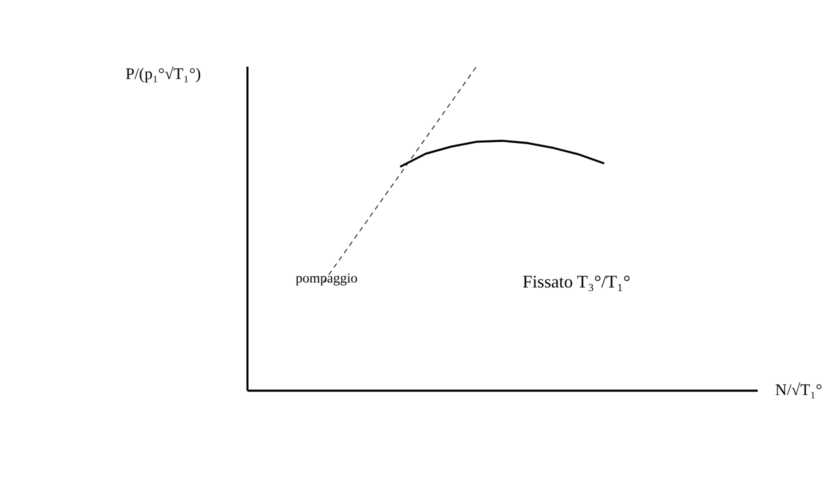 This screenshot has height=484, width=827. I want to click on y-axis-title: P/(p₁°√T₁°), so click(163, 74).